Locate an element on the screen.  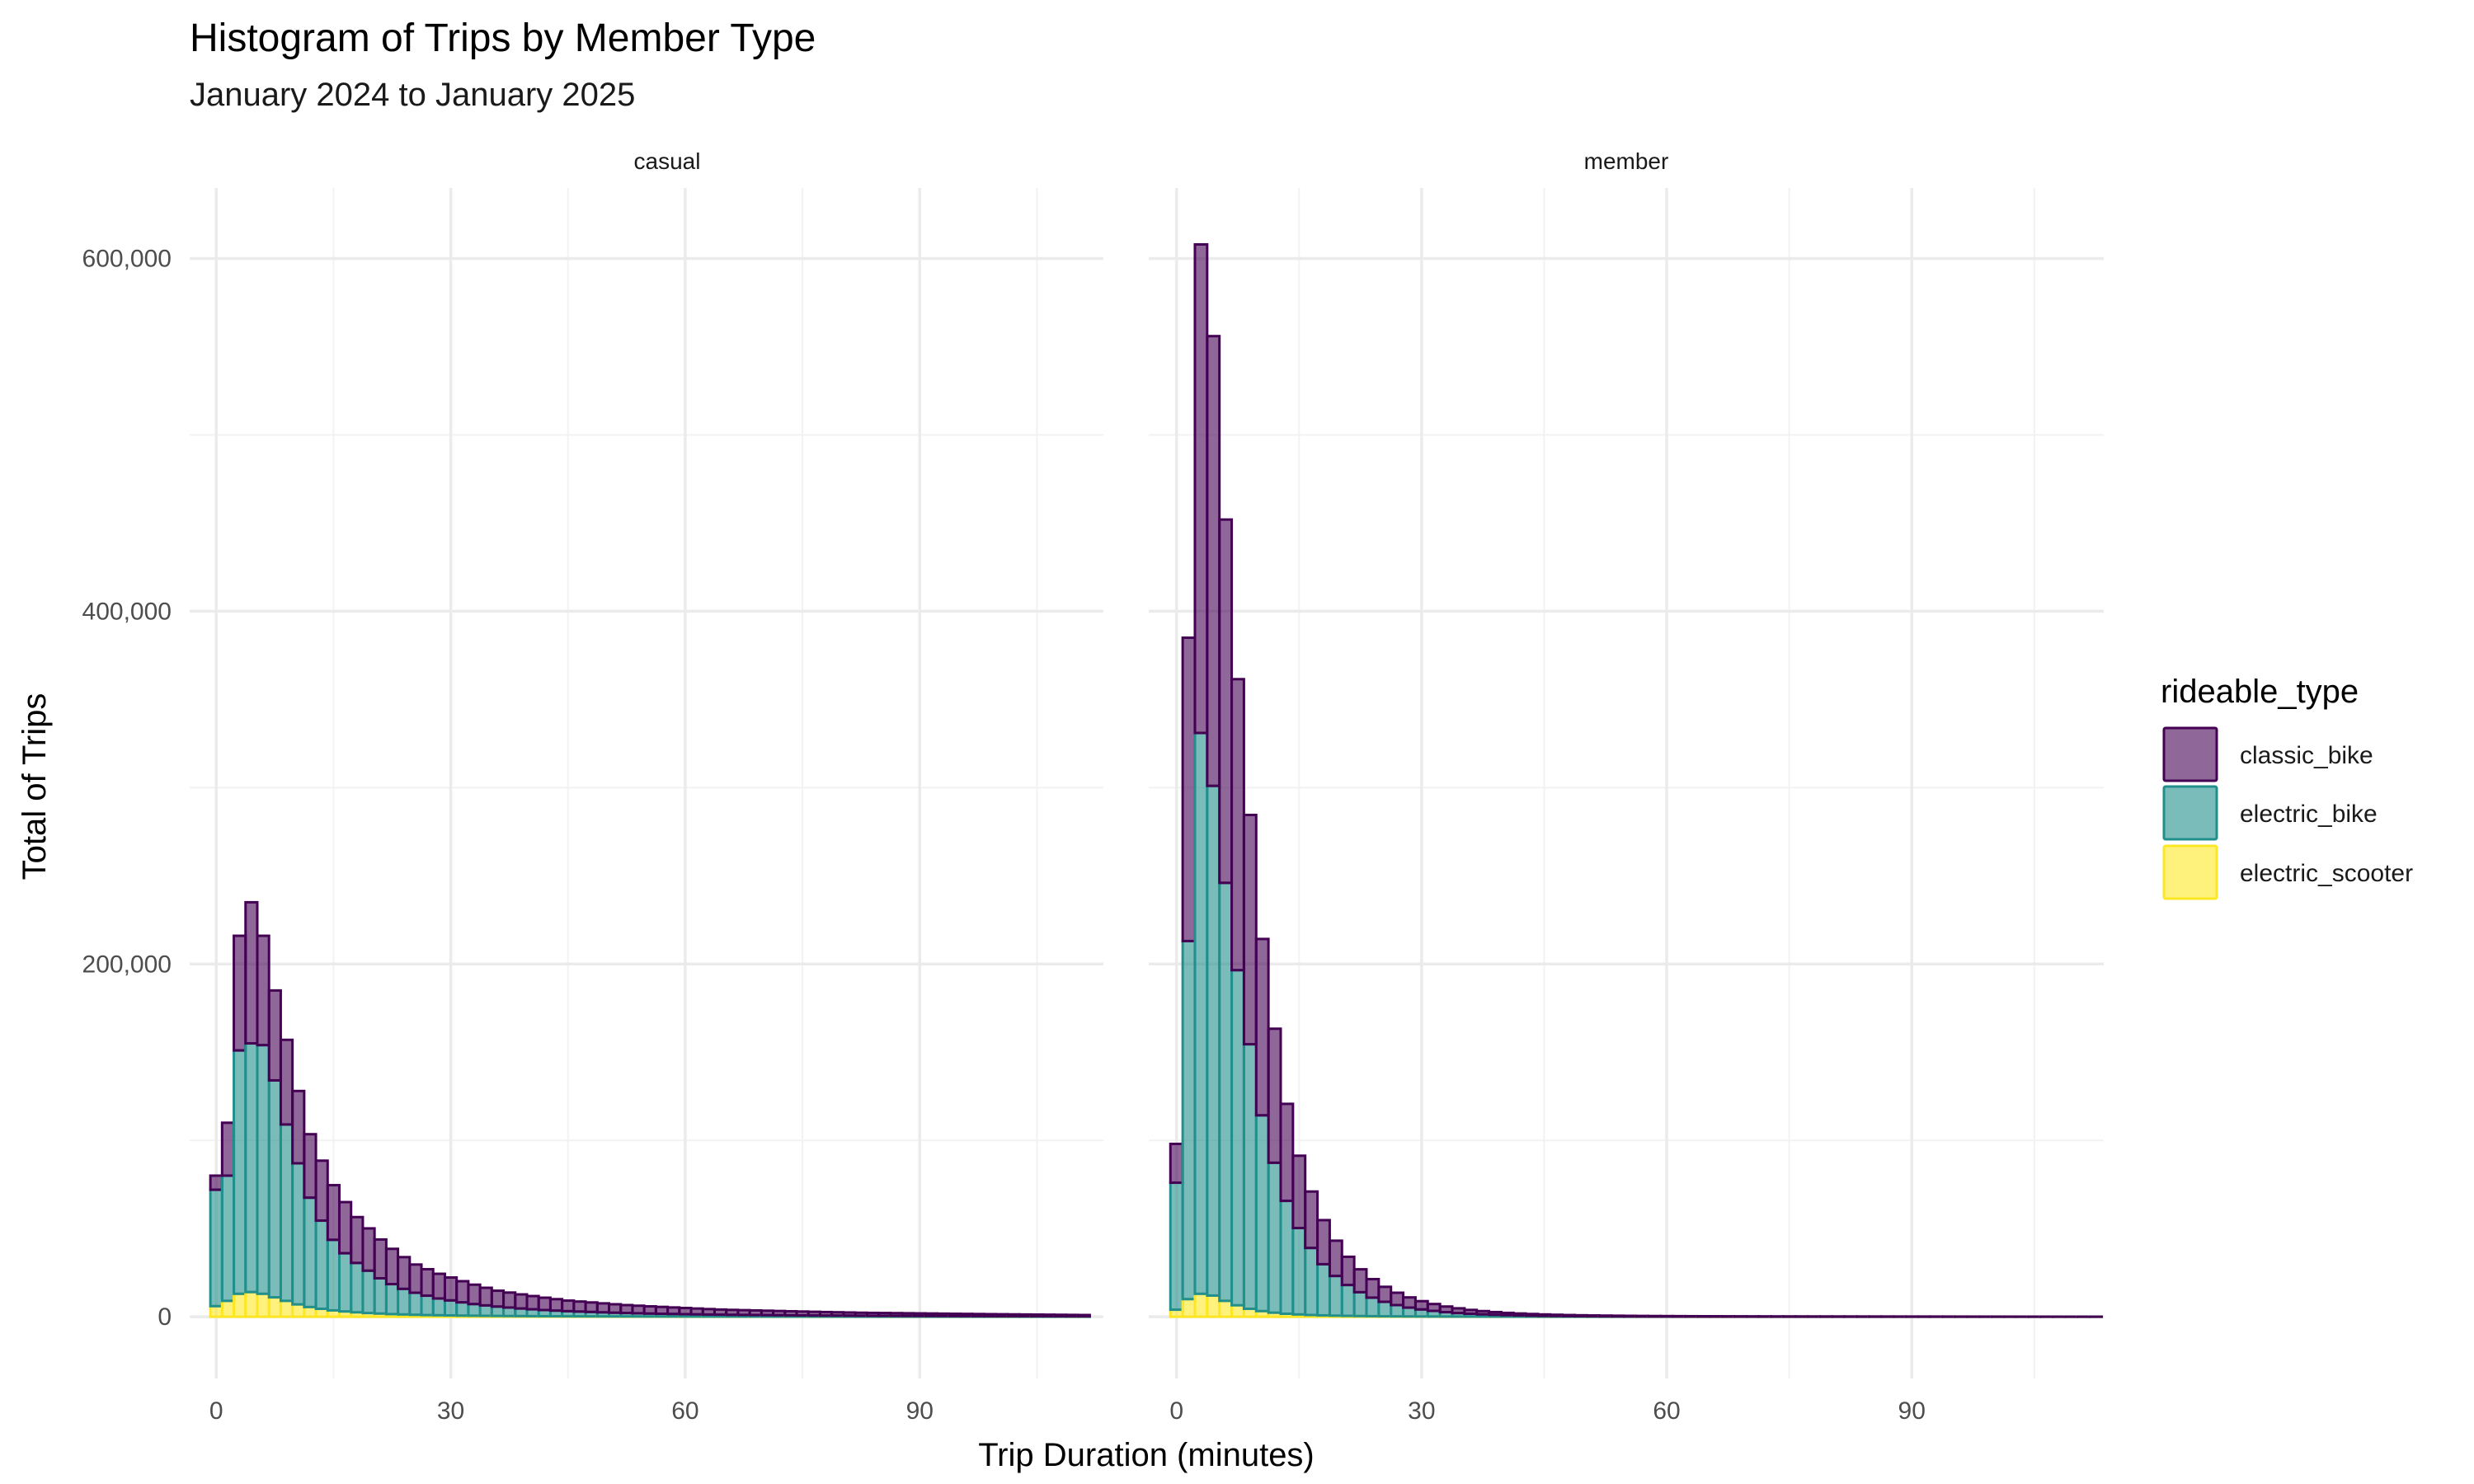
x-ticks-casual: 0 30 60 90 is located at coordinates (571, 1411).